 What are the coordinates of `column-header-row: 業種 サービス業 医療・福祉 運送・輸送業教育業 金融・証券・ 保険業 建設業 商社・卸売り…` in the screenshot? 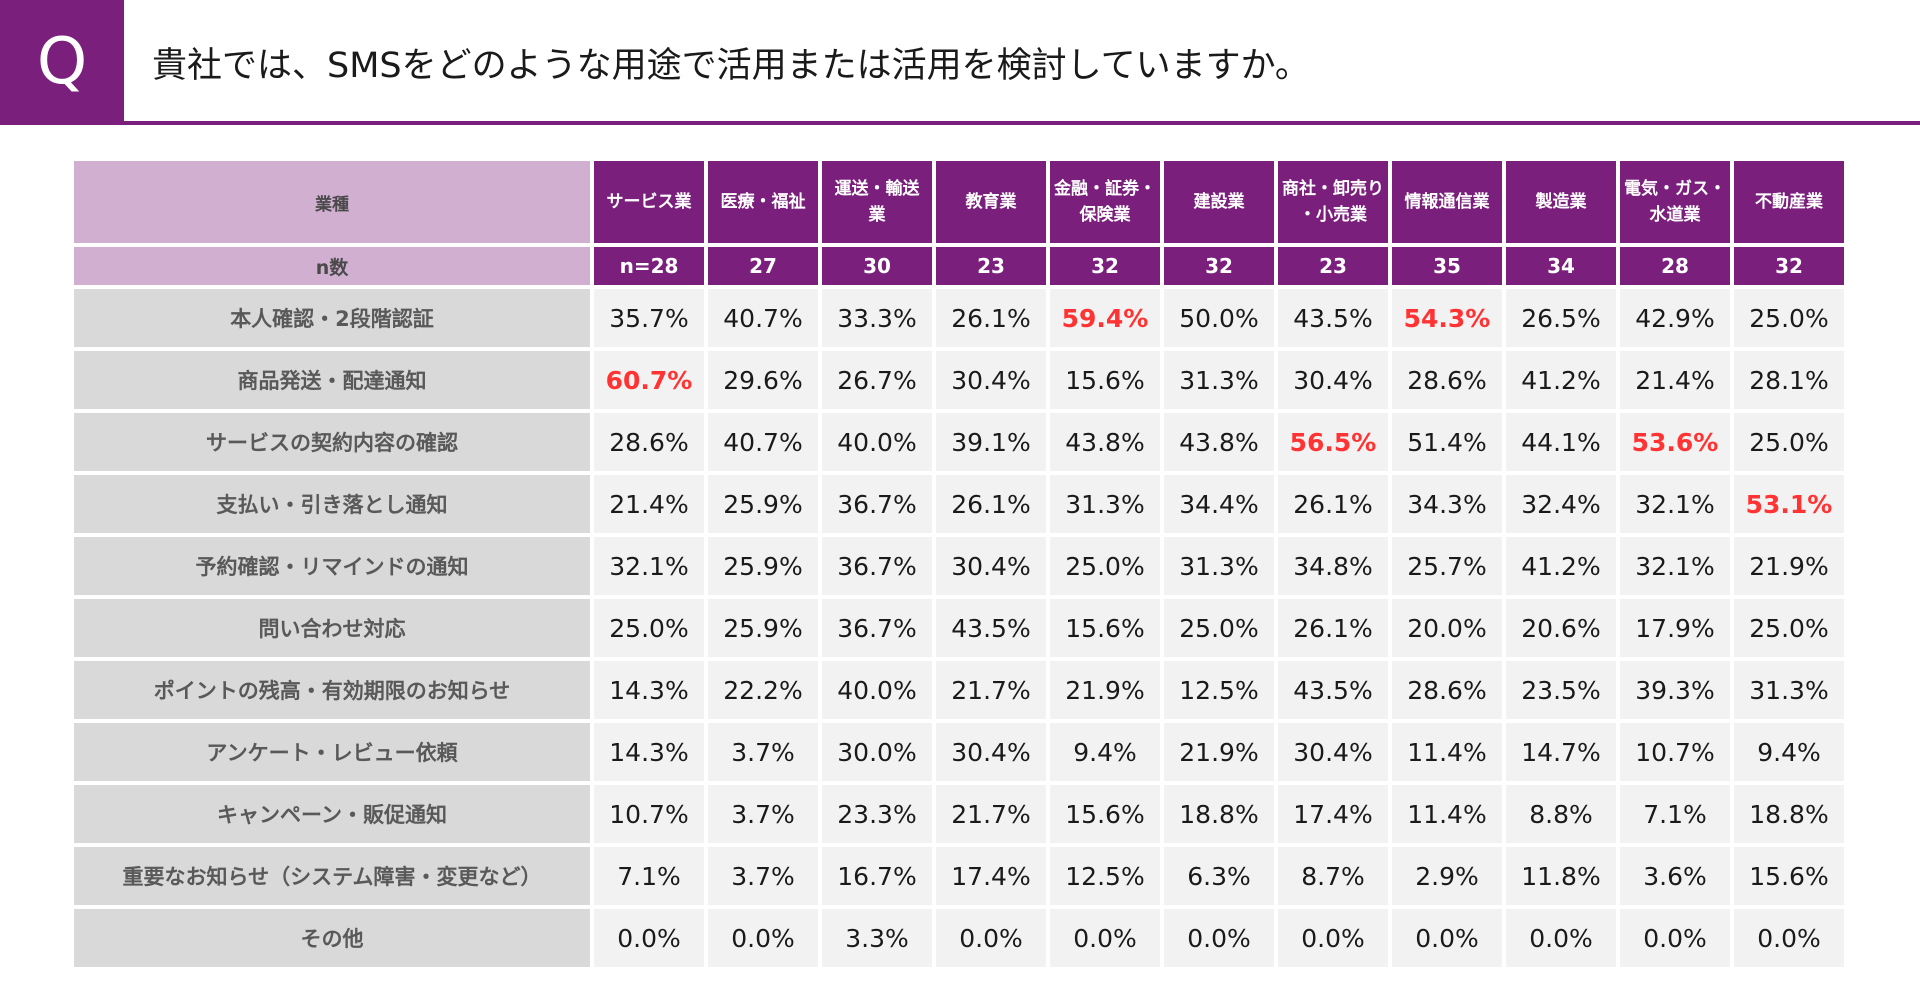 It's located at (959, 202).